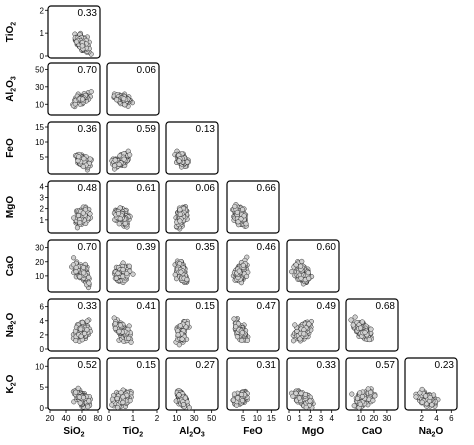 This screenshot has height=445, width=474. Describe the element at coordinates (39, 248) in the screenshot. I see `y-tick-label: 30` at that location.